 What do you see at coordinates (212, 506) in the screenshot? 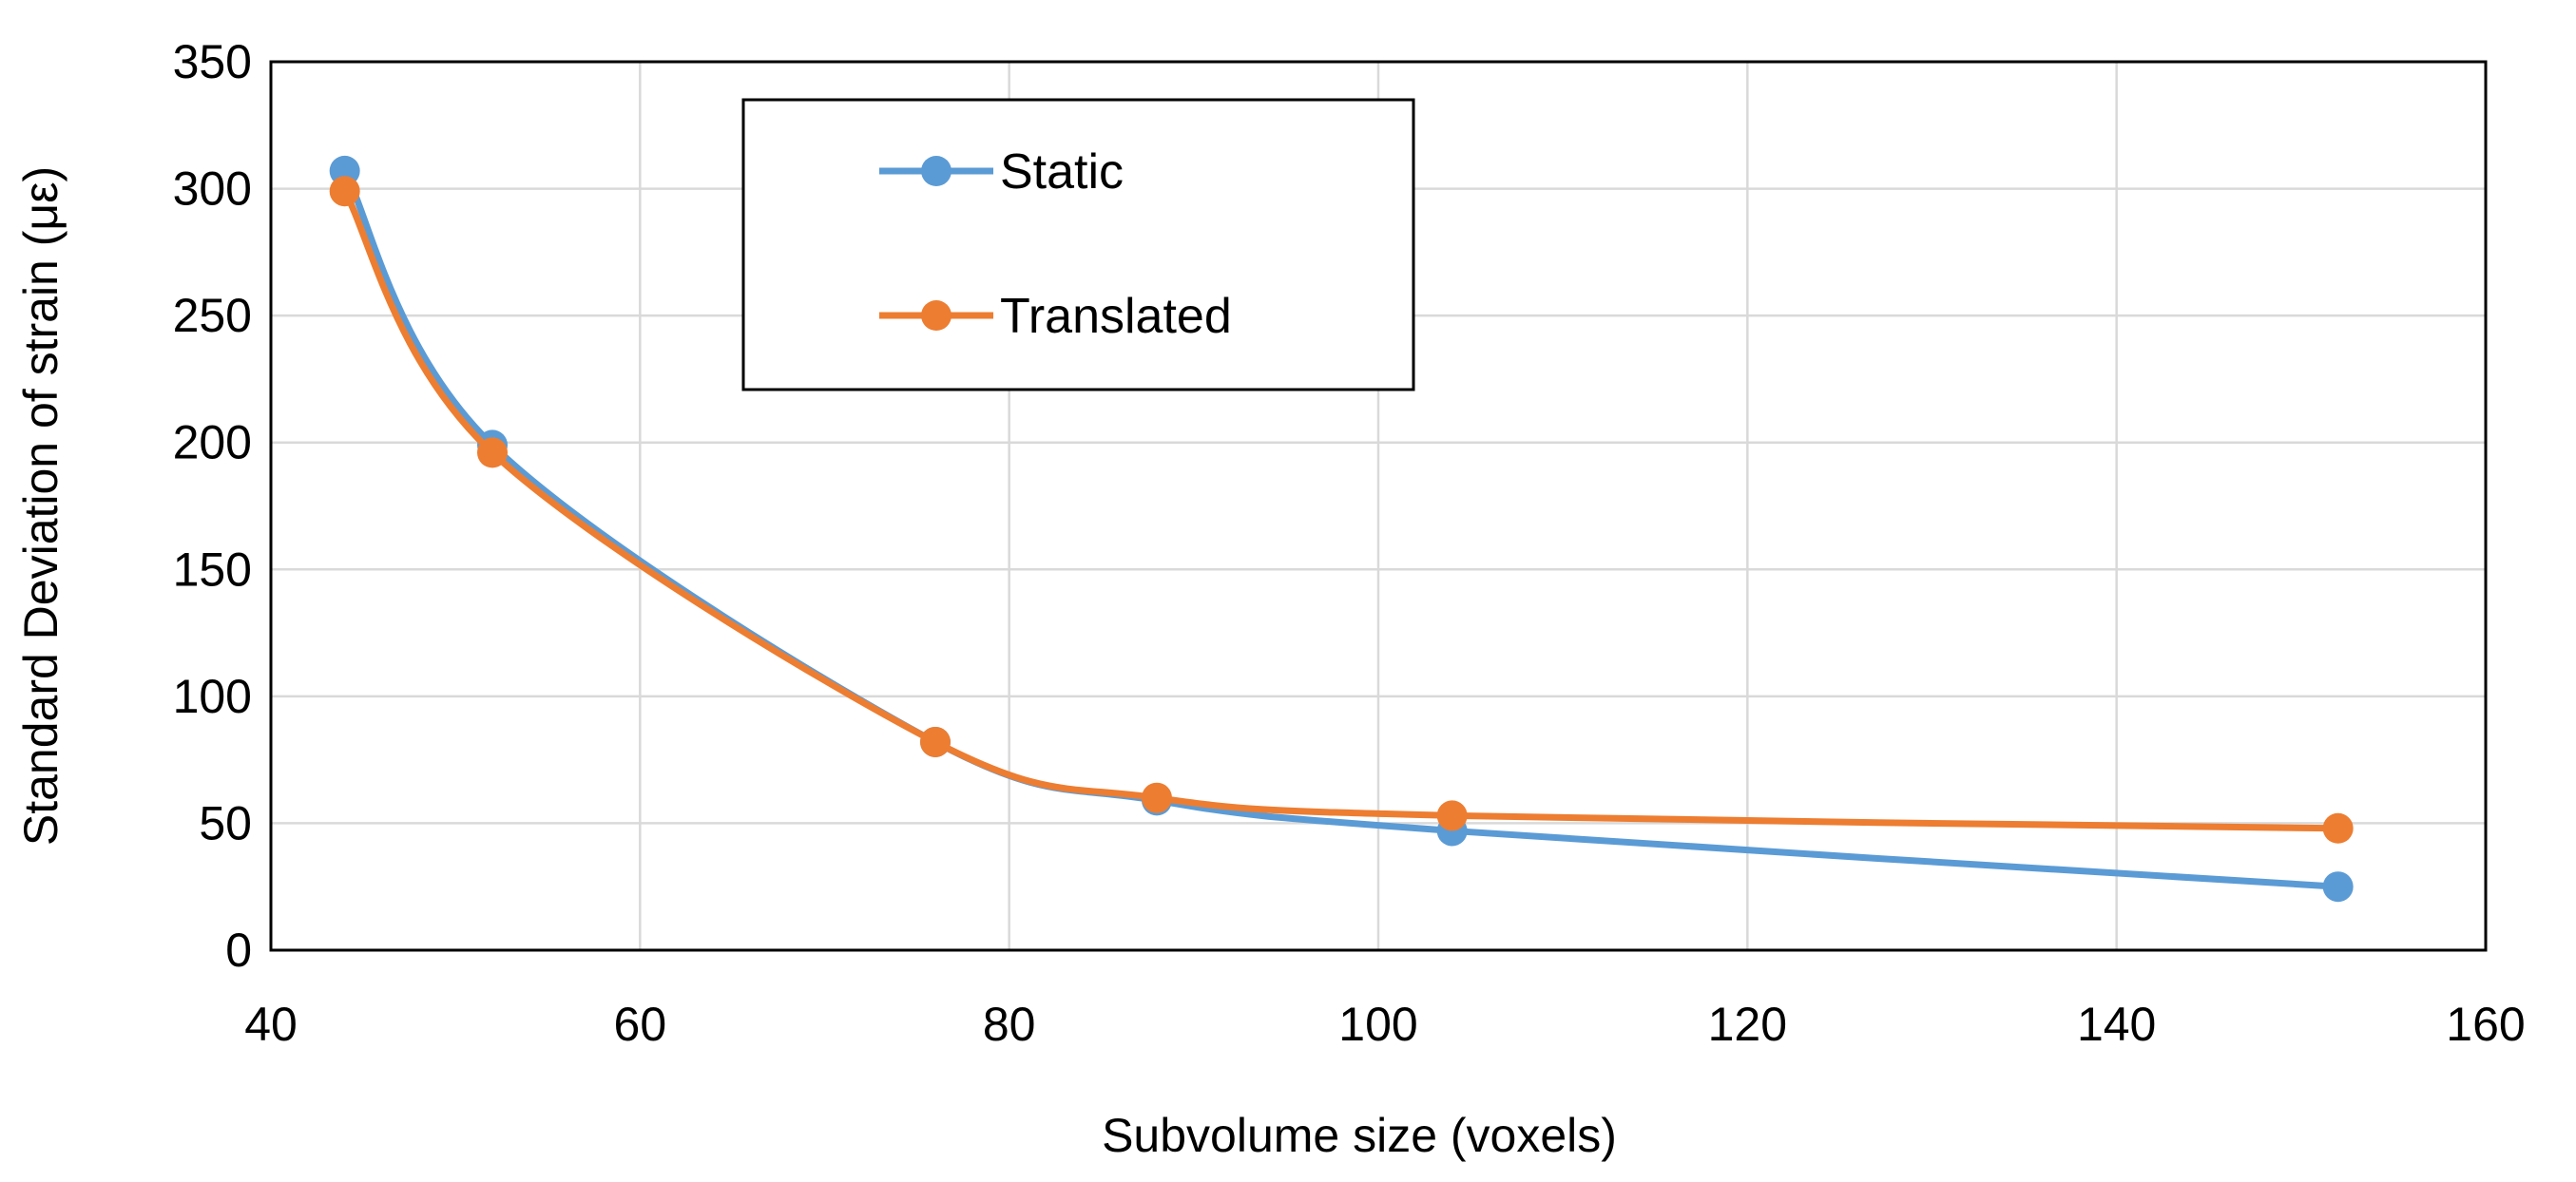
I see `y-axis-ticks: 0 50 100 150 200 250 300 350` at bounding box center [212, 506].